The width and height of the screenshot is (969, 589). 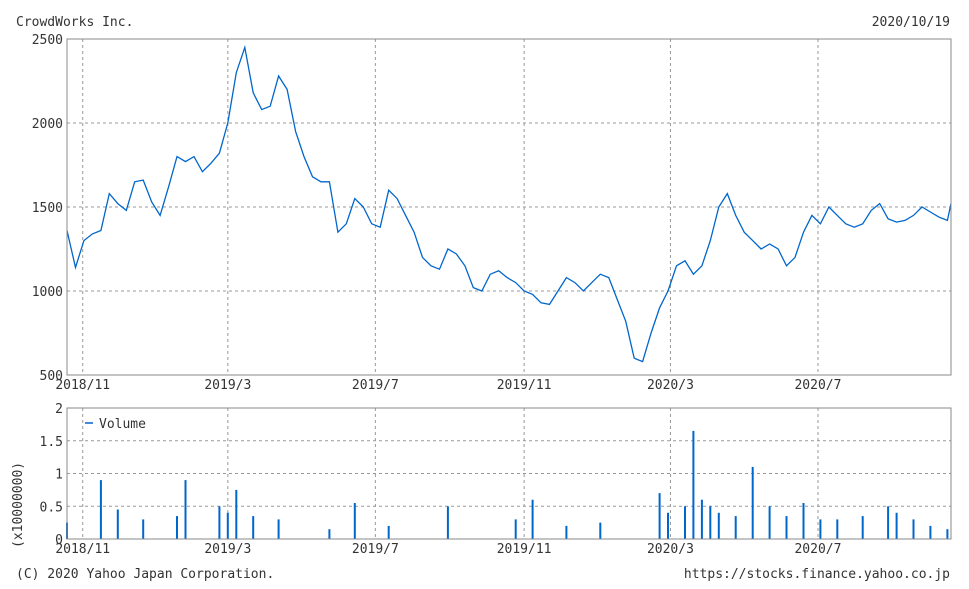 I want to click on price-x-tick-label: 2019/11, so click(x=524, y=385).